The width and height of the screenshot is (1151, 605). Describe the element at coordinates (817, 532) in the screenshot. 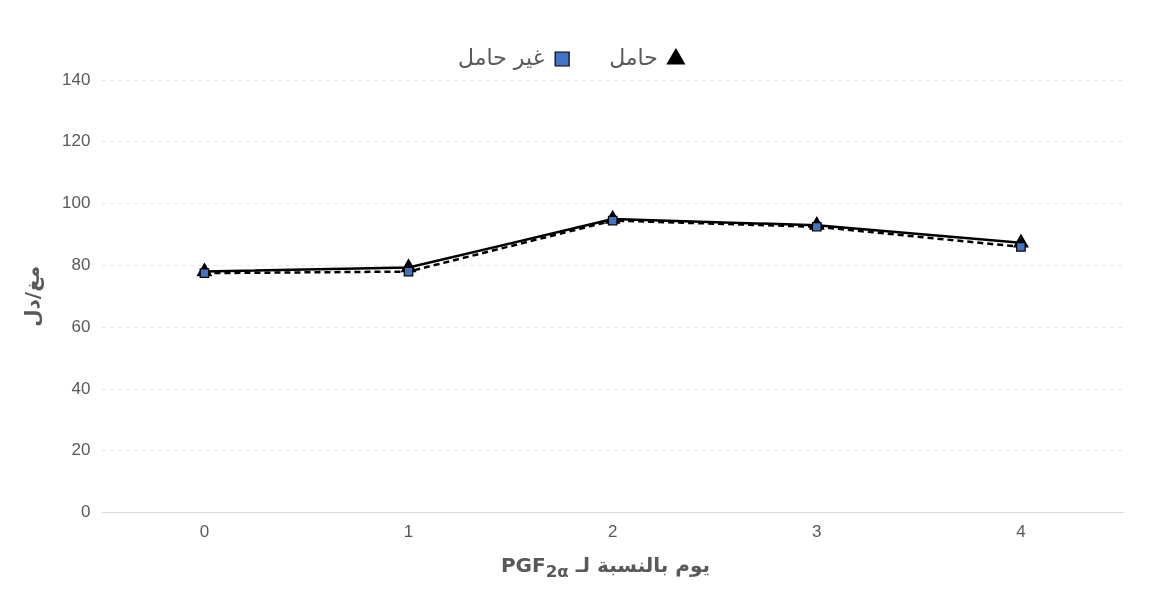

I see `x-tick-label: 3` at that location.